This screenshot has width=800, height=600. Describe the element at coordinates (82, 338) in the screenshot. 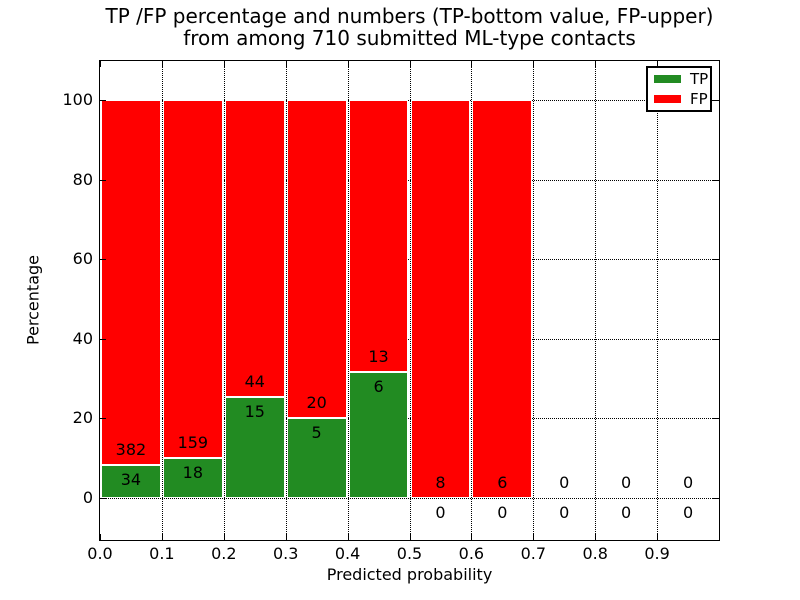

I see `y-tick-label: 40` at that location.